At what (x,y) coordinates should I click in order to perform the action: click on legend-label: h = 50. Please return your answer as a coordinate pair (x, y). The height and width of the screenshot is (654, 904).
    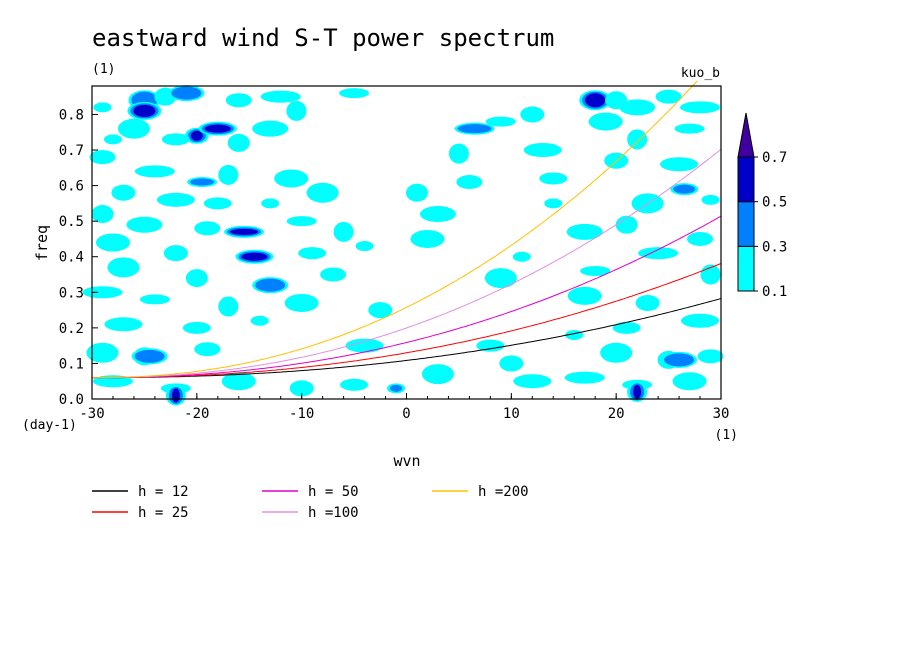
    Looking at the image, I should click on (333, 492).